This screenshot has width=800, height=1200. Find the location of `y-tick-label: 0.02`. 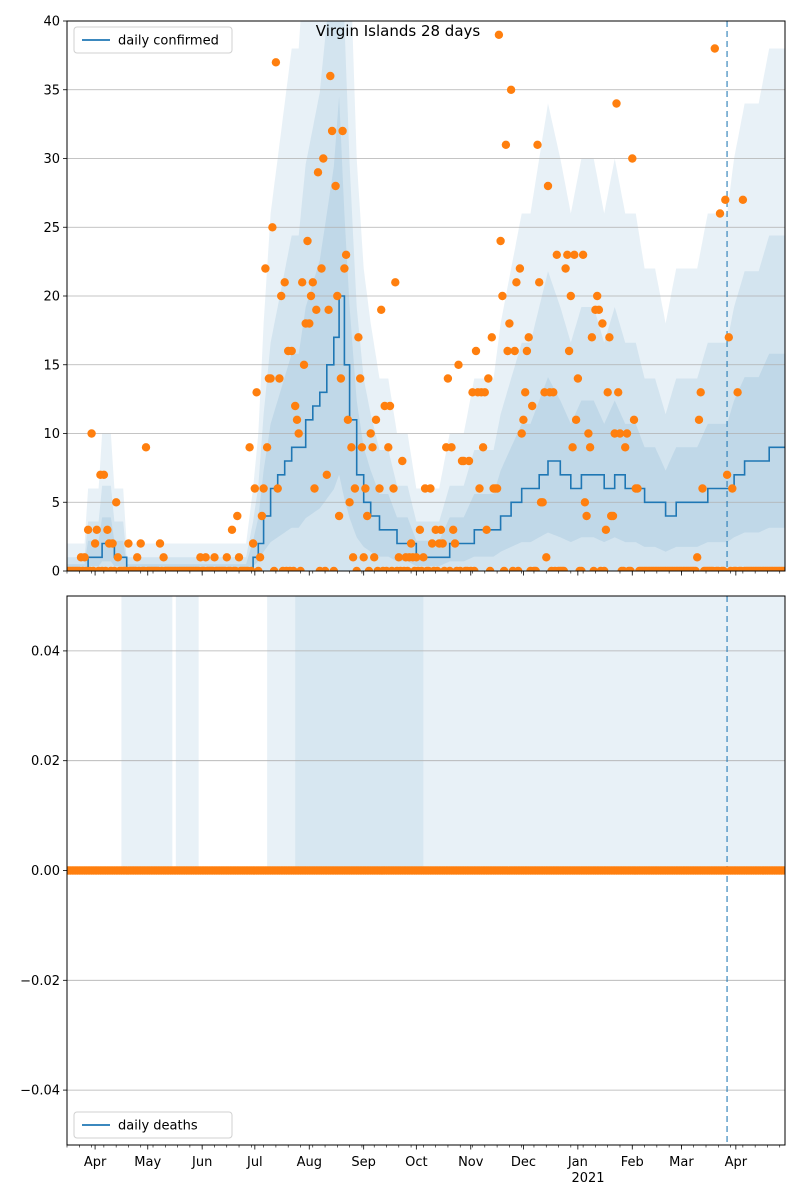

y-tick-label: 0.02 is located at coordinates (45, 761).